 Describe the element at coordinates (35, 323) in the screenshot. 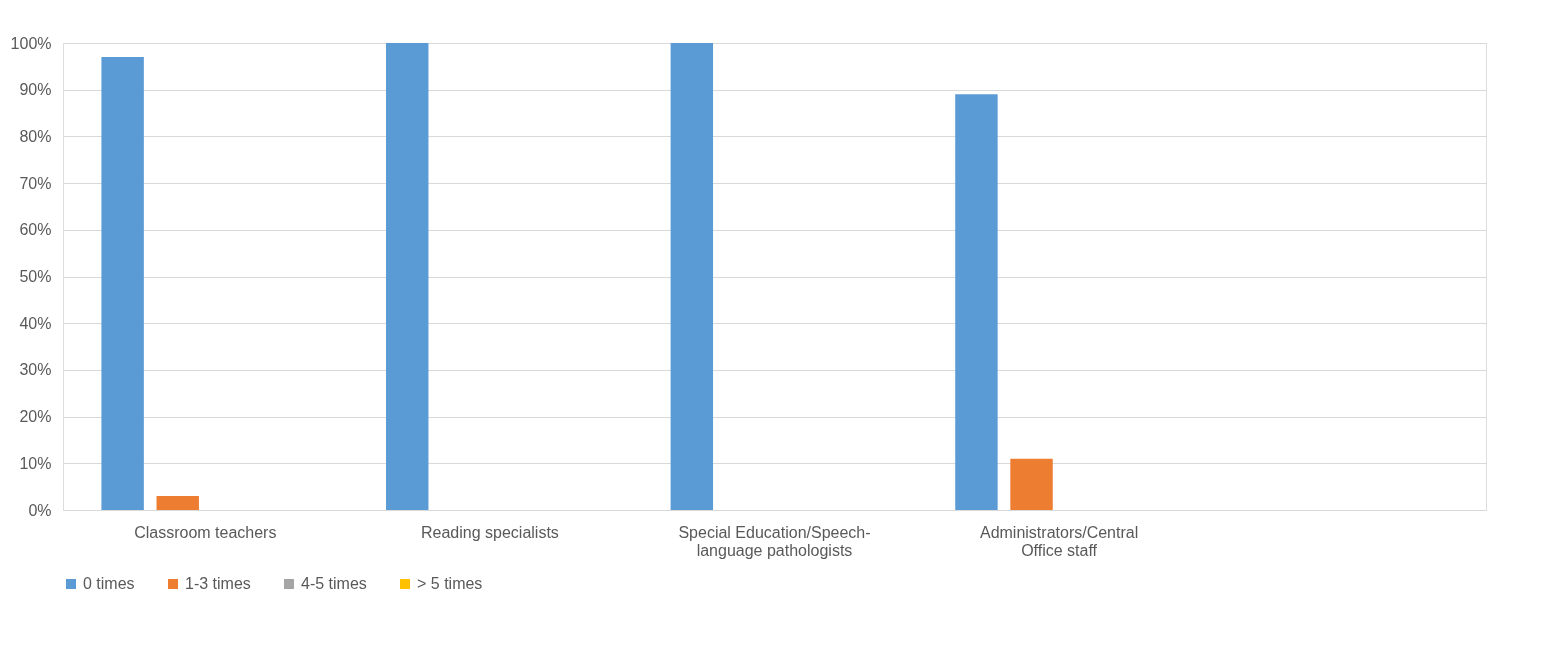

I see `y-tick-label: 40%` at that location.